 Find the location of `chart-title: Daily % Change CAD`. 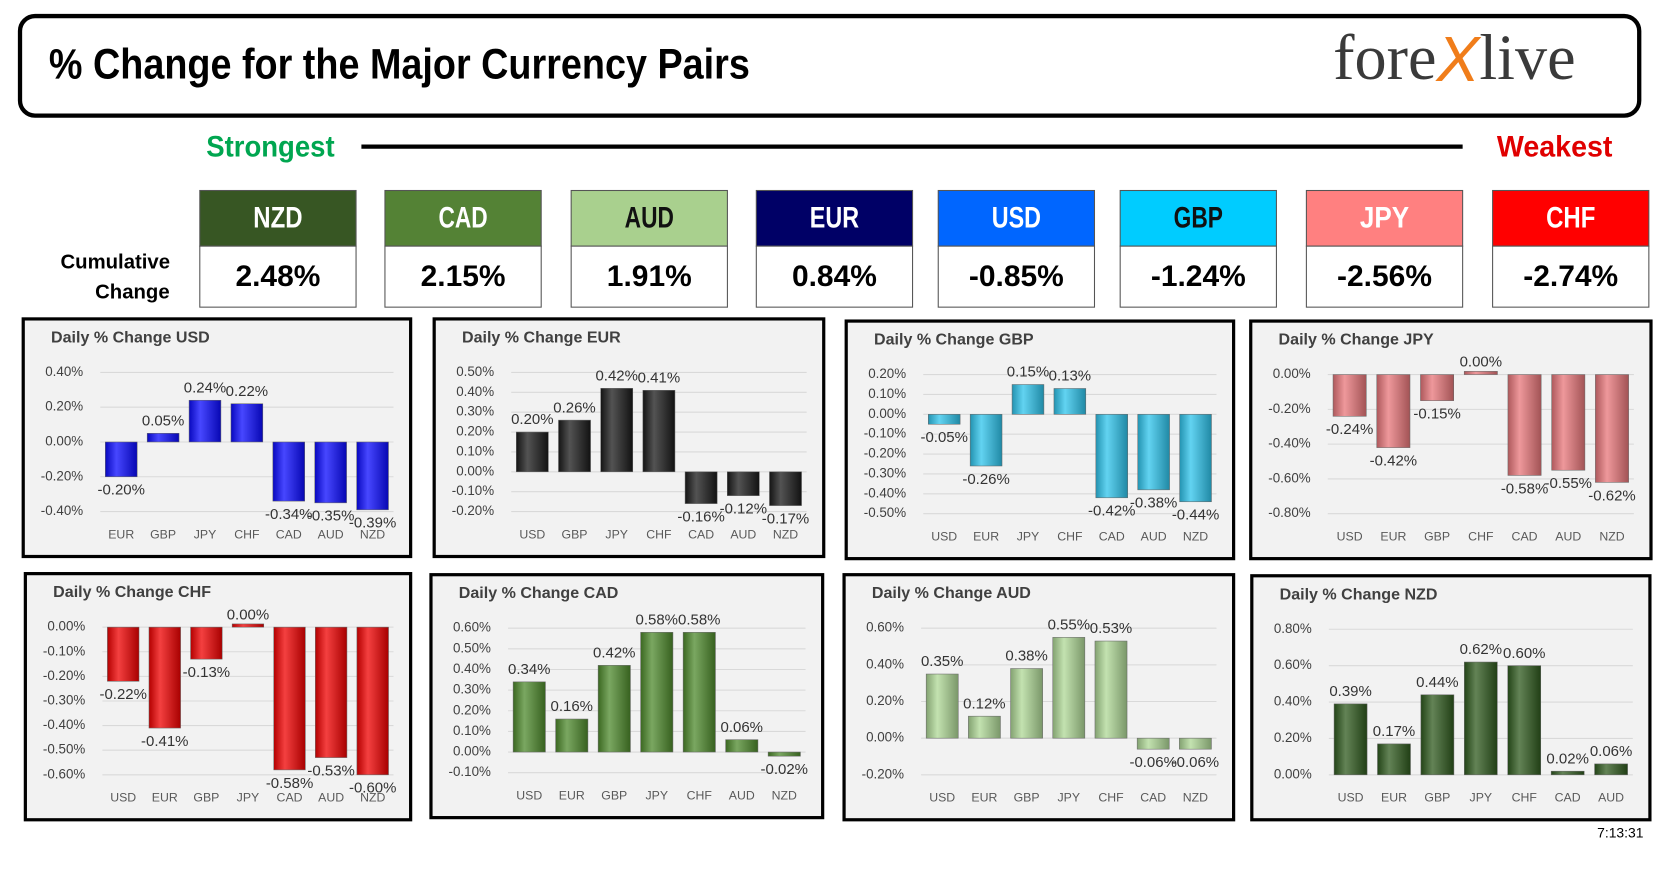

chart-title: Daily % Change CAD is located at coordinates (539, 593).